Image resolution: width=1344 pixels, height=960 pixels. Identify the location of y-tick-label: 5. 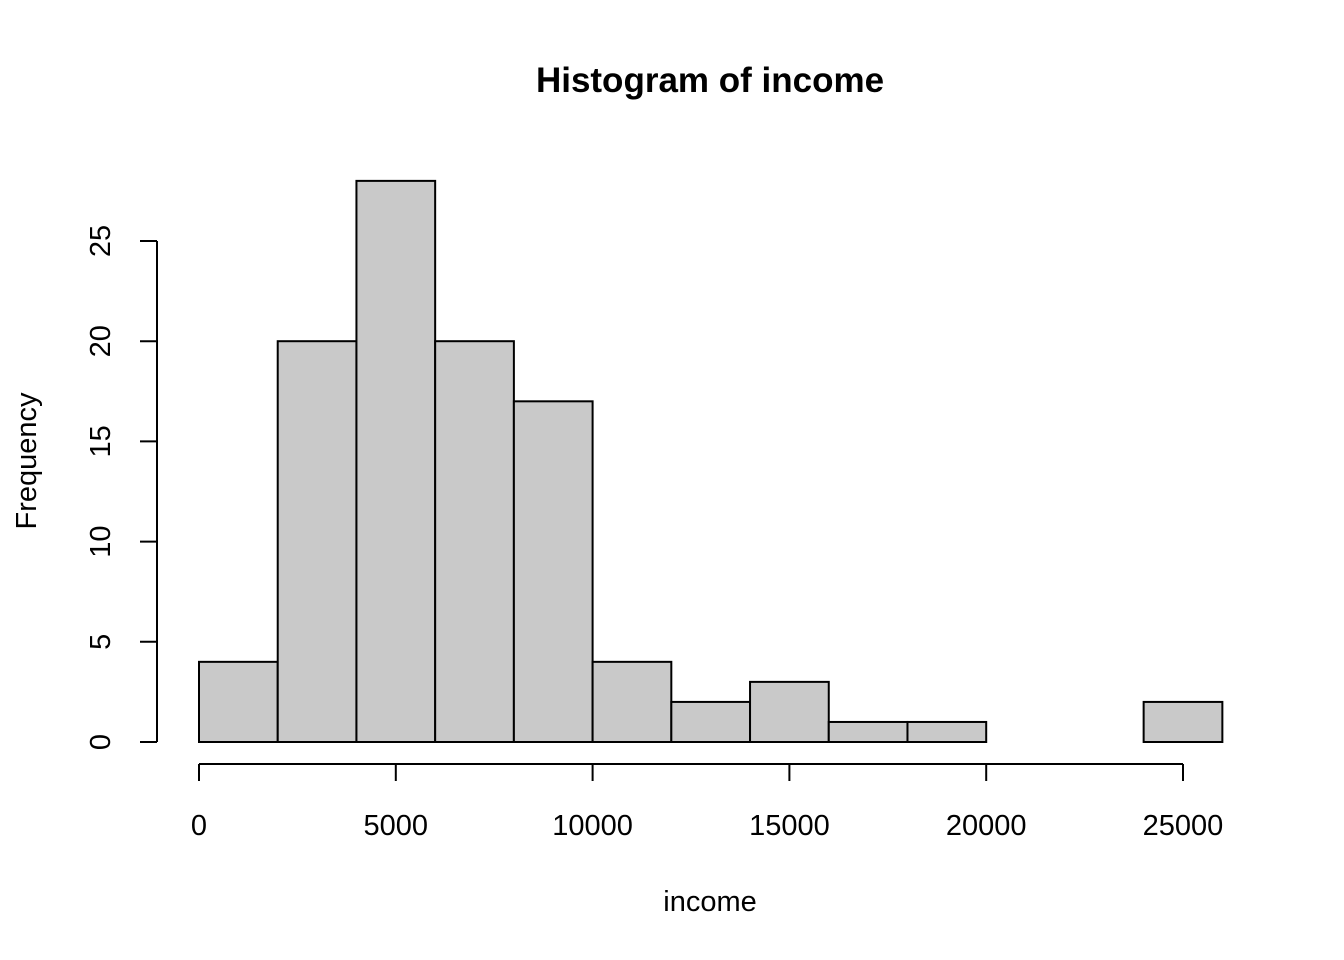
(101, 642).